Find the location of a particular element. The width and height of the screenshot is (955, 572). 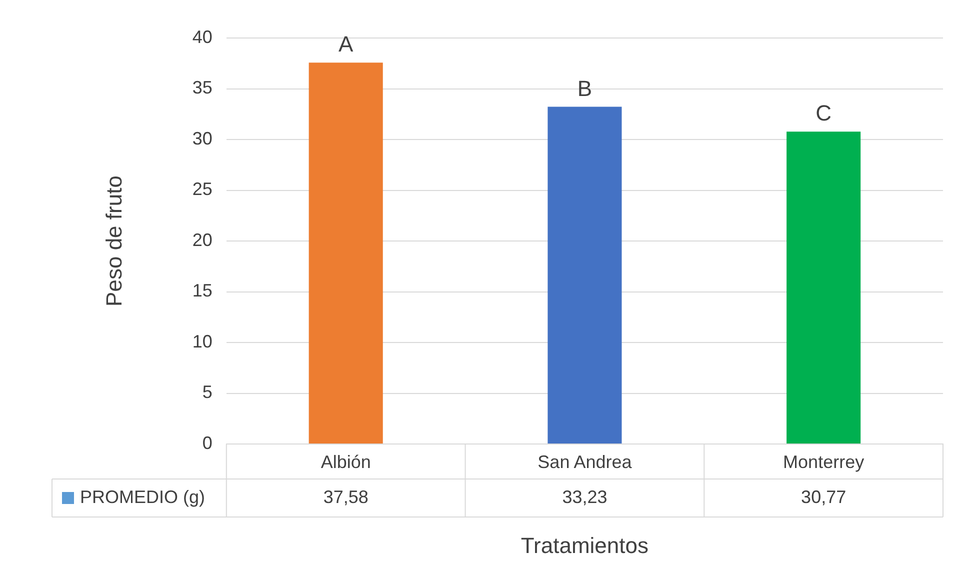

y-tick-label: 35 is located at coordinates (202, 88).